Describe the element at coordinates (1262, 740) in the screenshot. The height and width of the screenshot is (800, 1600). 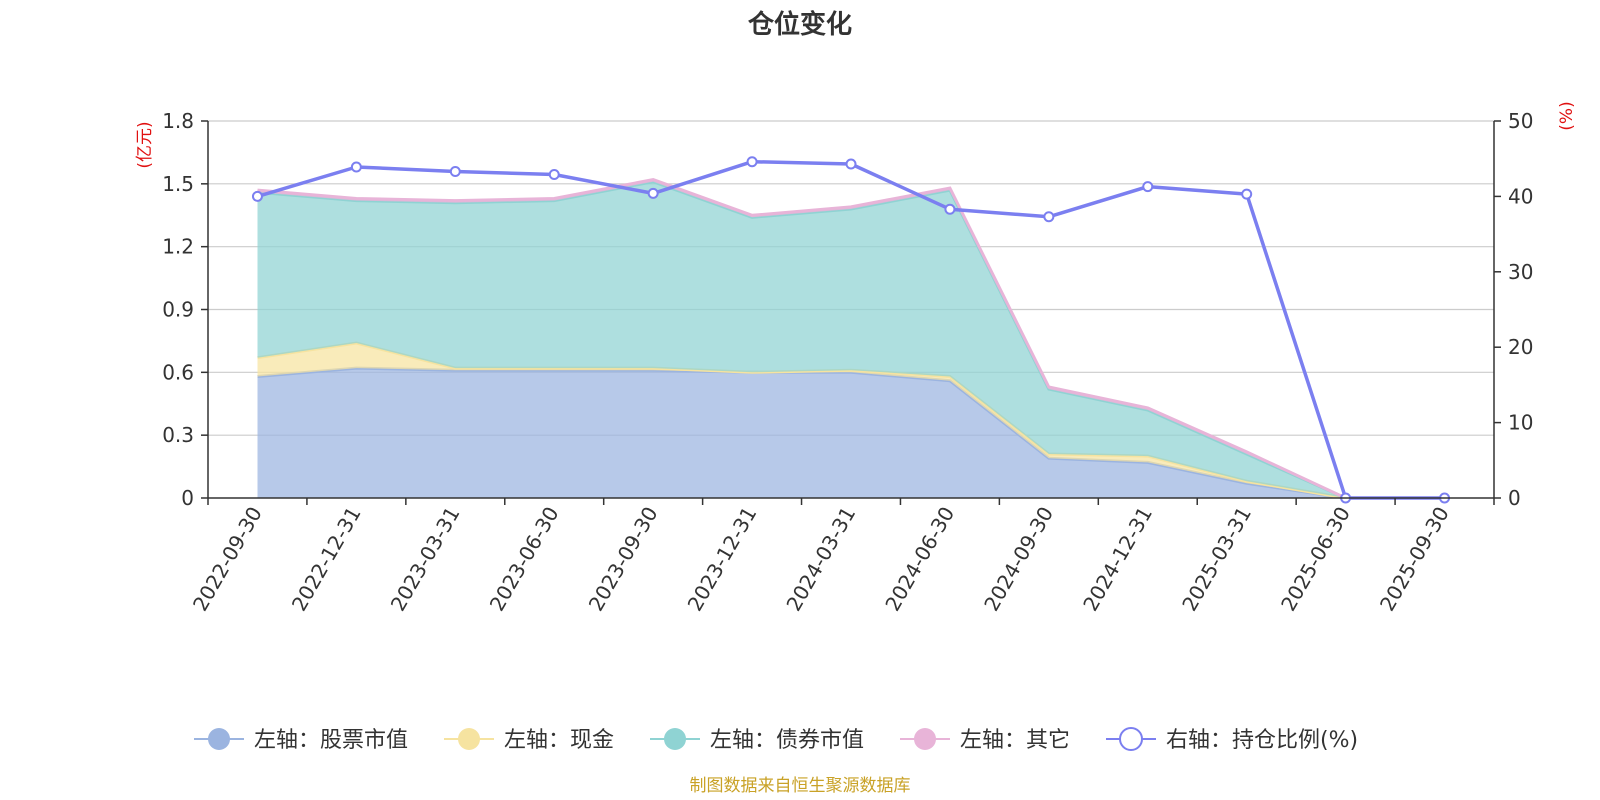
I see `legend-label: 右轴：持仓比例(%)` at that location.